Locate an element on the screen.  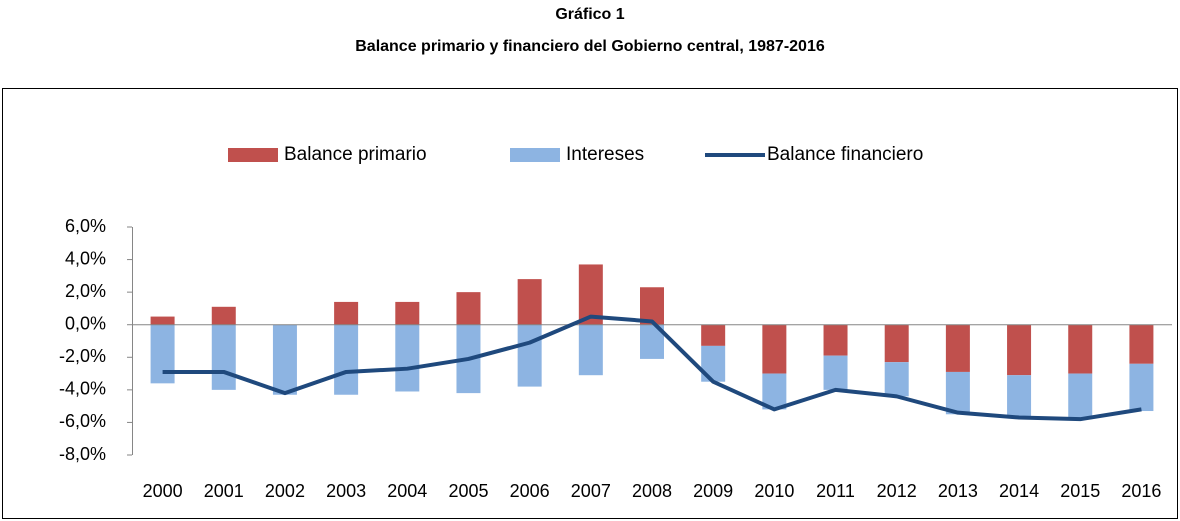
y-tick-label: -6,0% is located at coordinates (82, 421).